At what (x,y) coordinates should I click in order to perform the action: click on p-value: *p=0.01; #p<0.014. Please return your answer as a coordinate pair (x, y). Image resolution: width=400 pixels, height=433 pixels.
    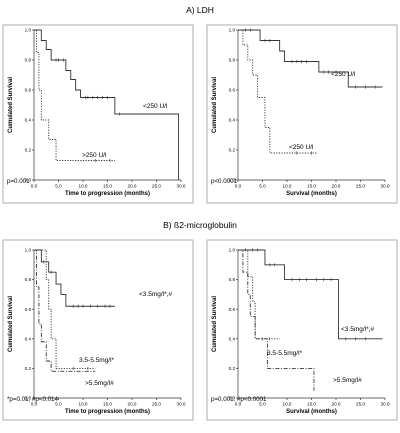
    Looking at the image, I should click on (32, 399).